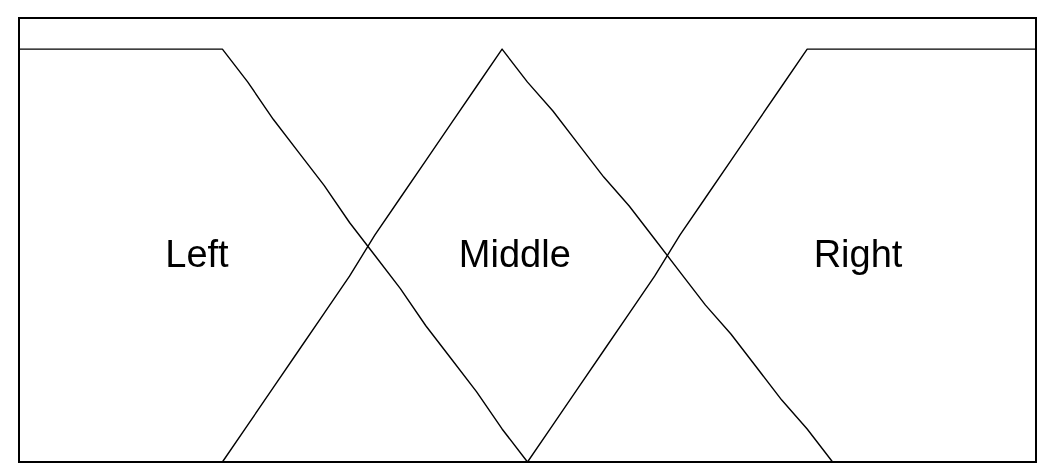  What do you see at coordinates (197, 253) in the screenshot?
I see `text: Left` at bounding box center [197, 253].